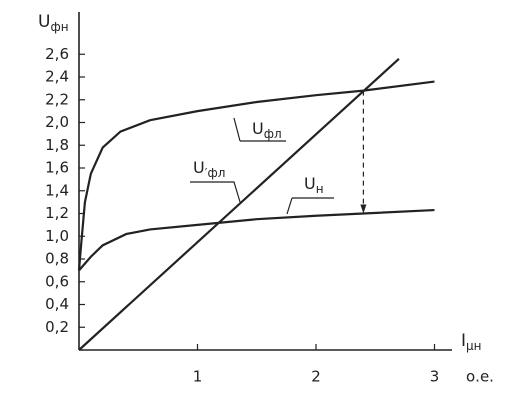  What do you see at coordinates (471, 342) in the screenshot?
I see `x-axis-label: Iμн` at bounding box center [471, 342].